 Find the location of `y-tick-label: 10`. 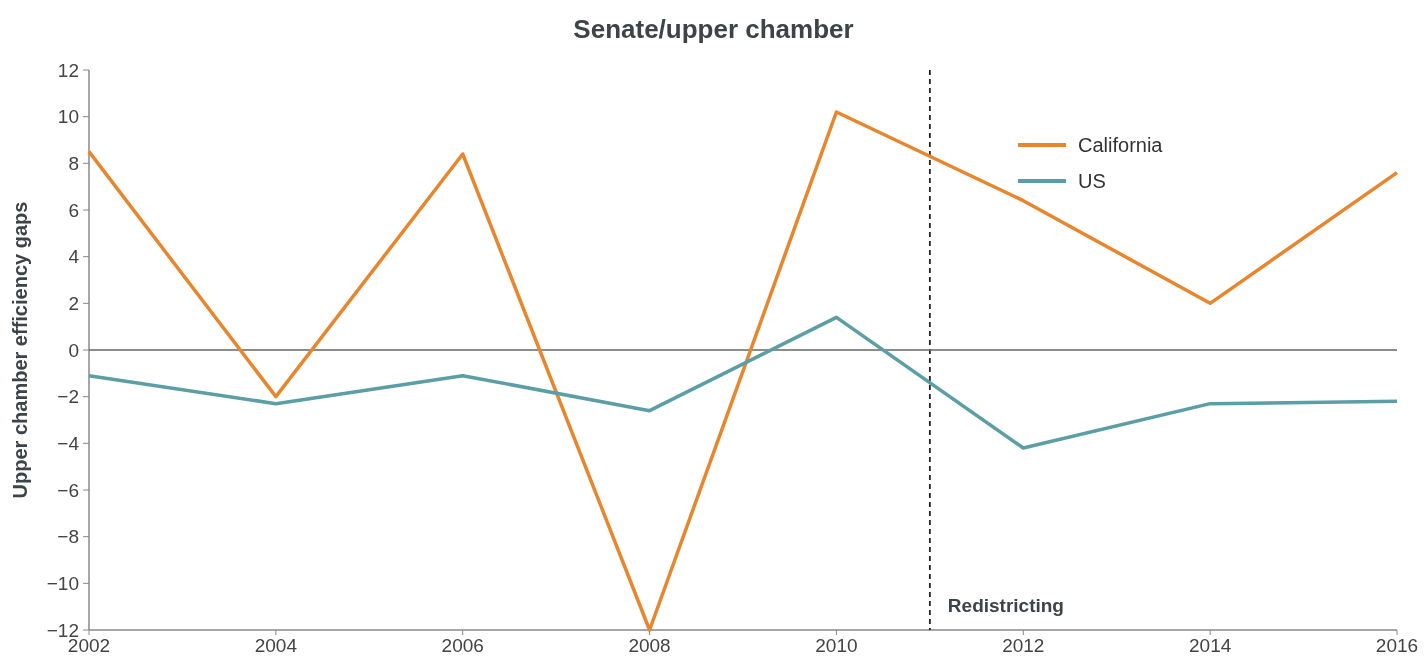

y-tick-label: 10 is located at coordinates (68, 117).